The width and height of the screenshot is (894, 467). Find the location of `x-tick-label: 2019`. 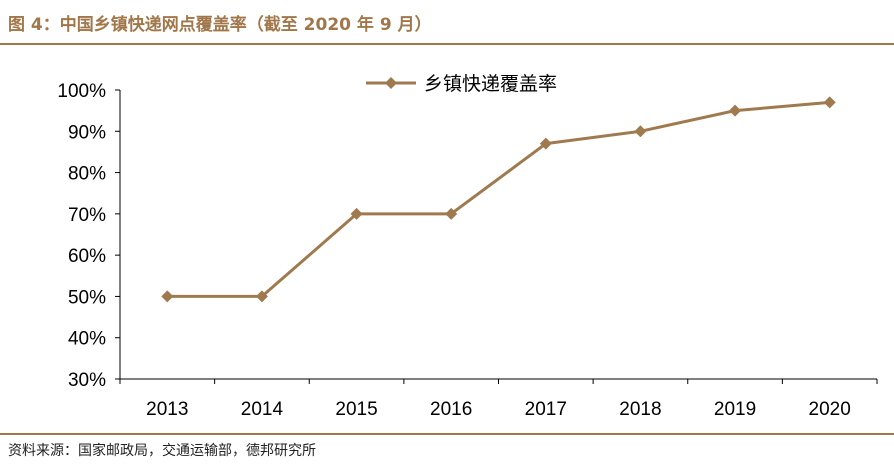

x-tick-label: 2019 is located at coordinates (735, 409).